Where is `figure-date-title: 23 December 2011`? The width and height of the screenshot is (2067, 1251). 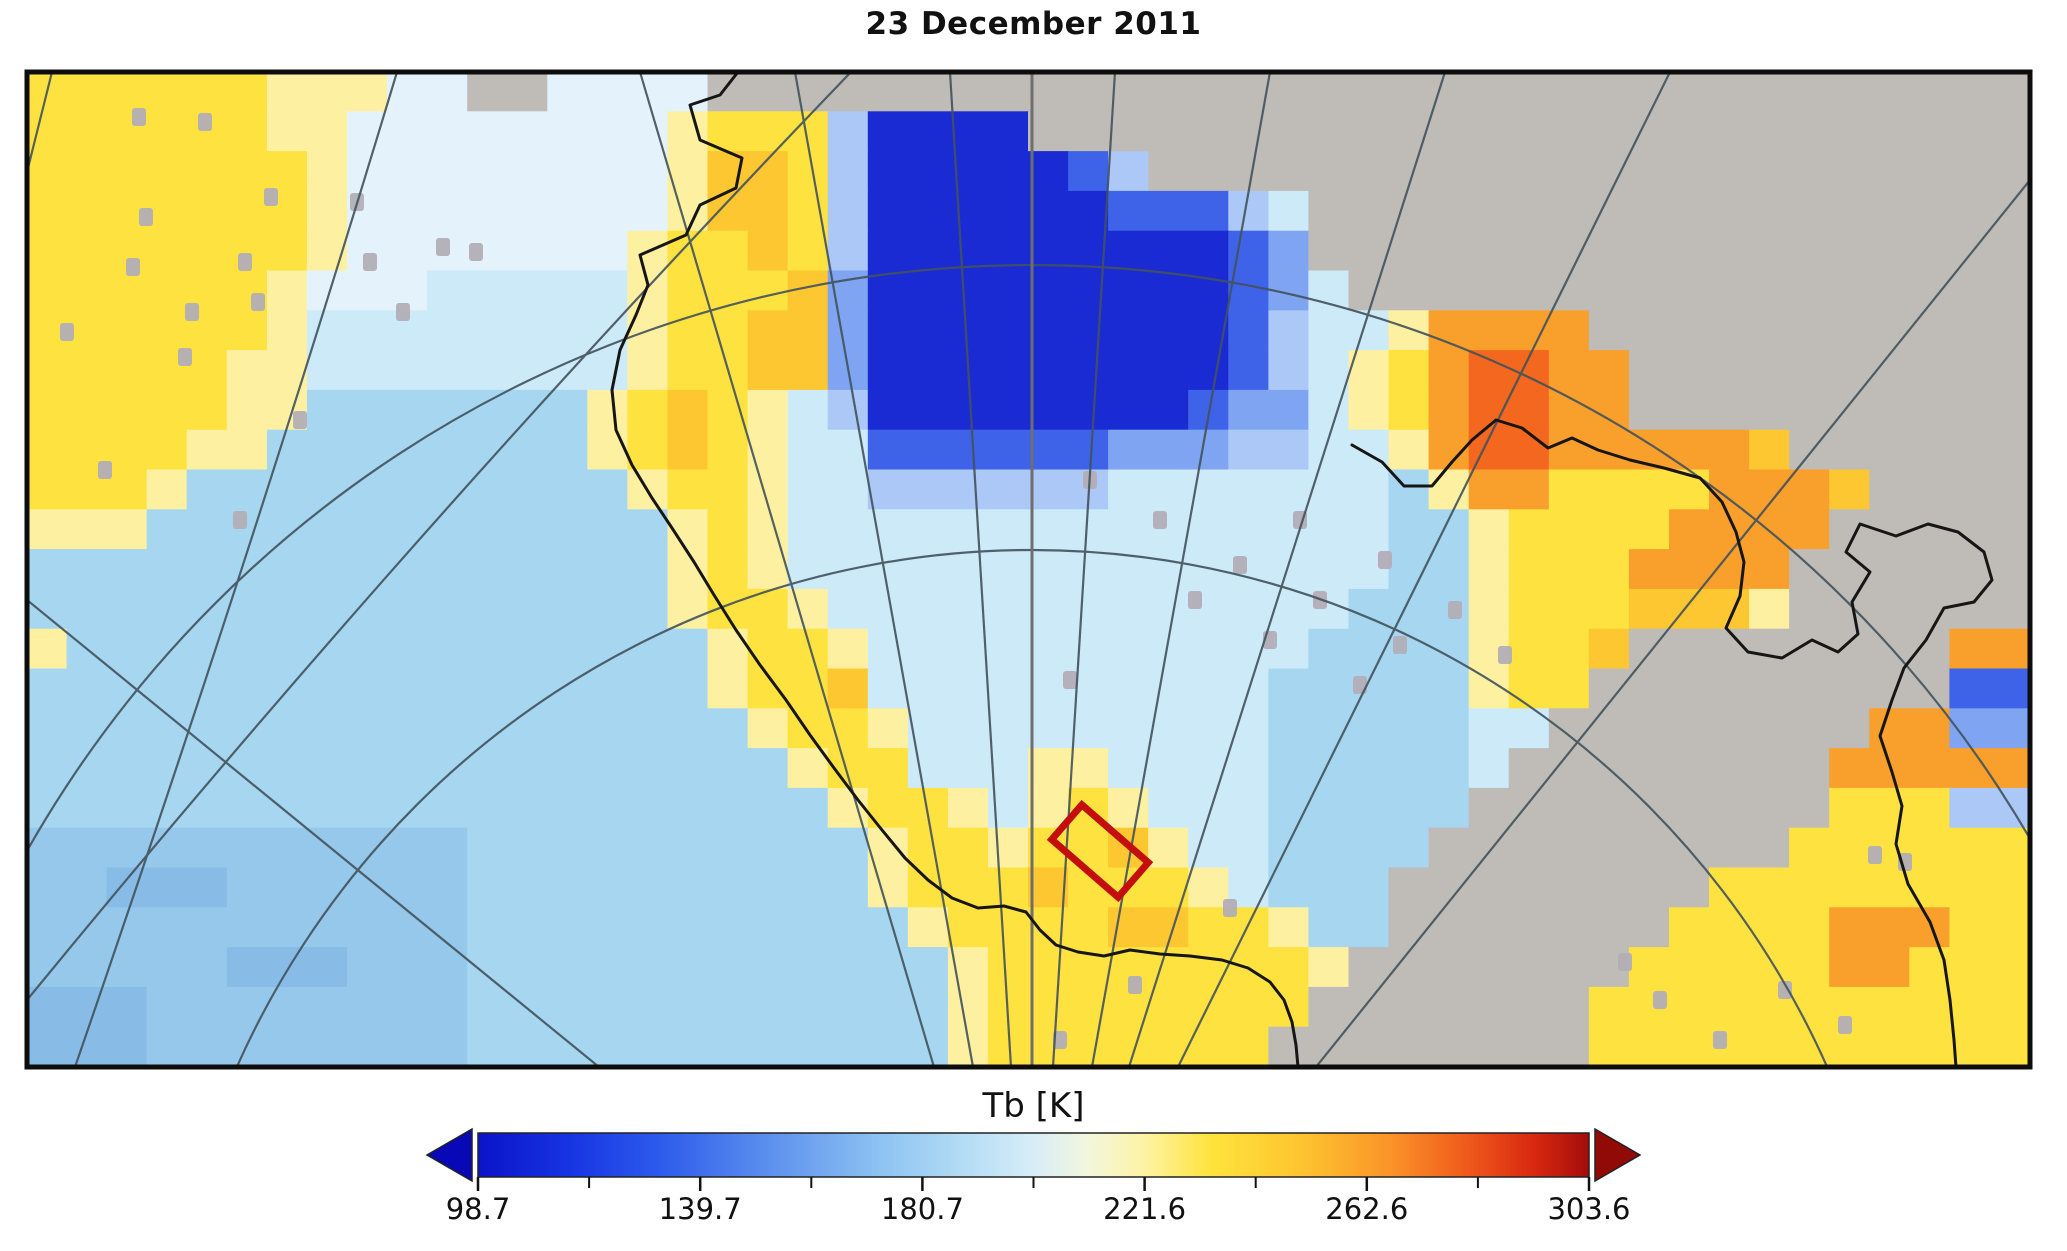
figure-date-title: 23 December 2011 is located at coordinates (1033, 24).